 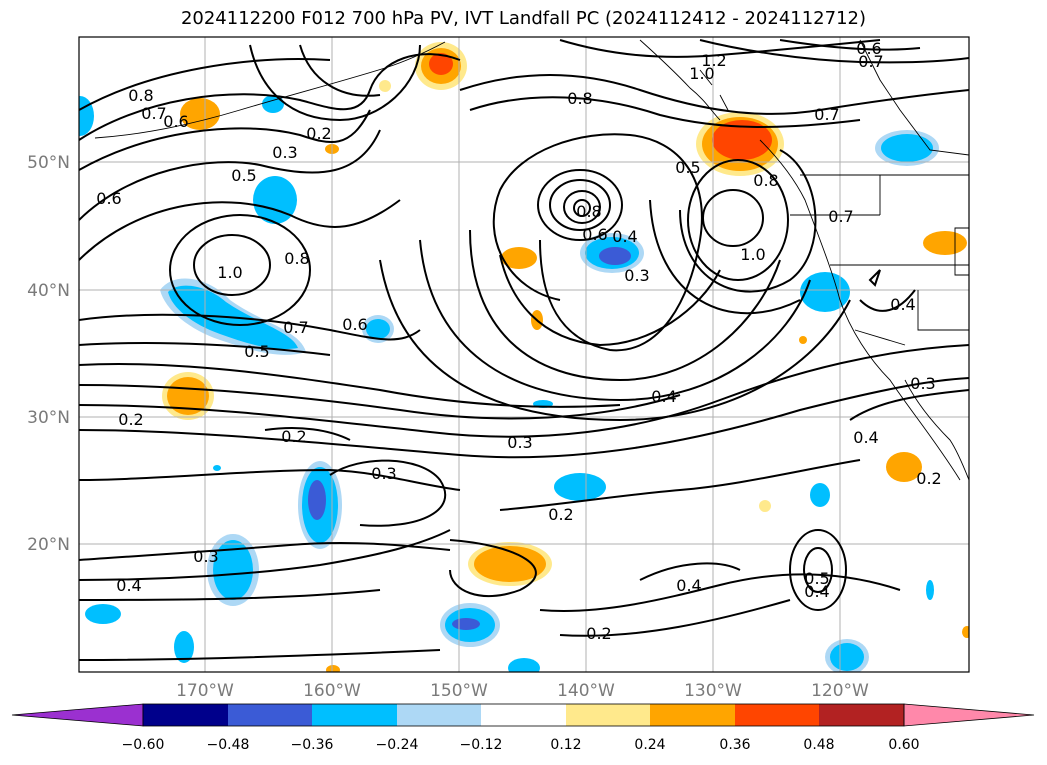 I want to click on lon-label: 160°W, so click(x=332, y=691).